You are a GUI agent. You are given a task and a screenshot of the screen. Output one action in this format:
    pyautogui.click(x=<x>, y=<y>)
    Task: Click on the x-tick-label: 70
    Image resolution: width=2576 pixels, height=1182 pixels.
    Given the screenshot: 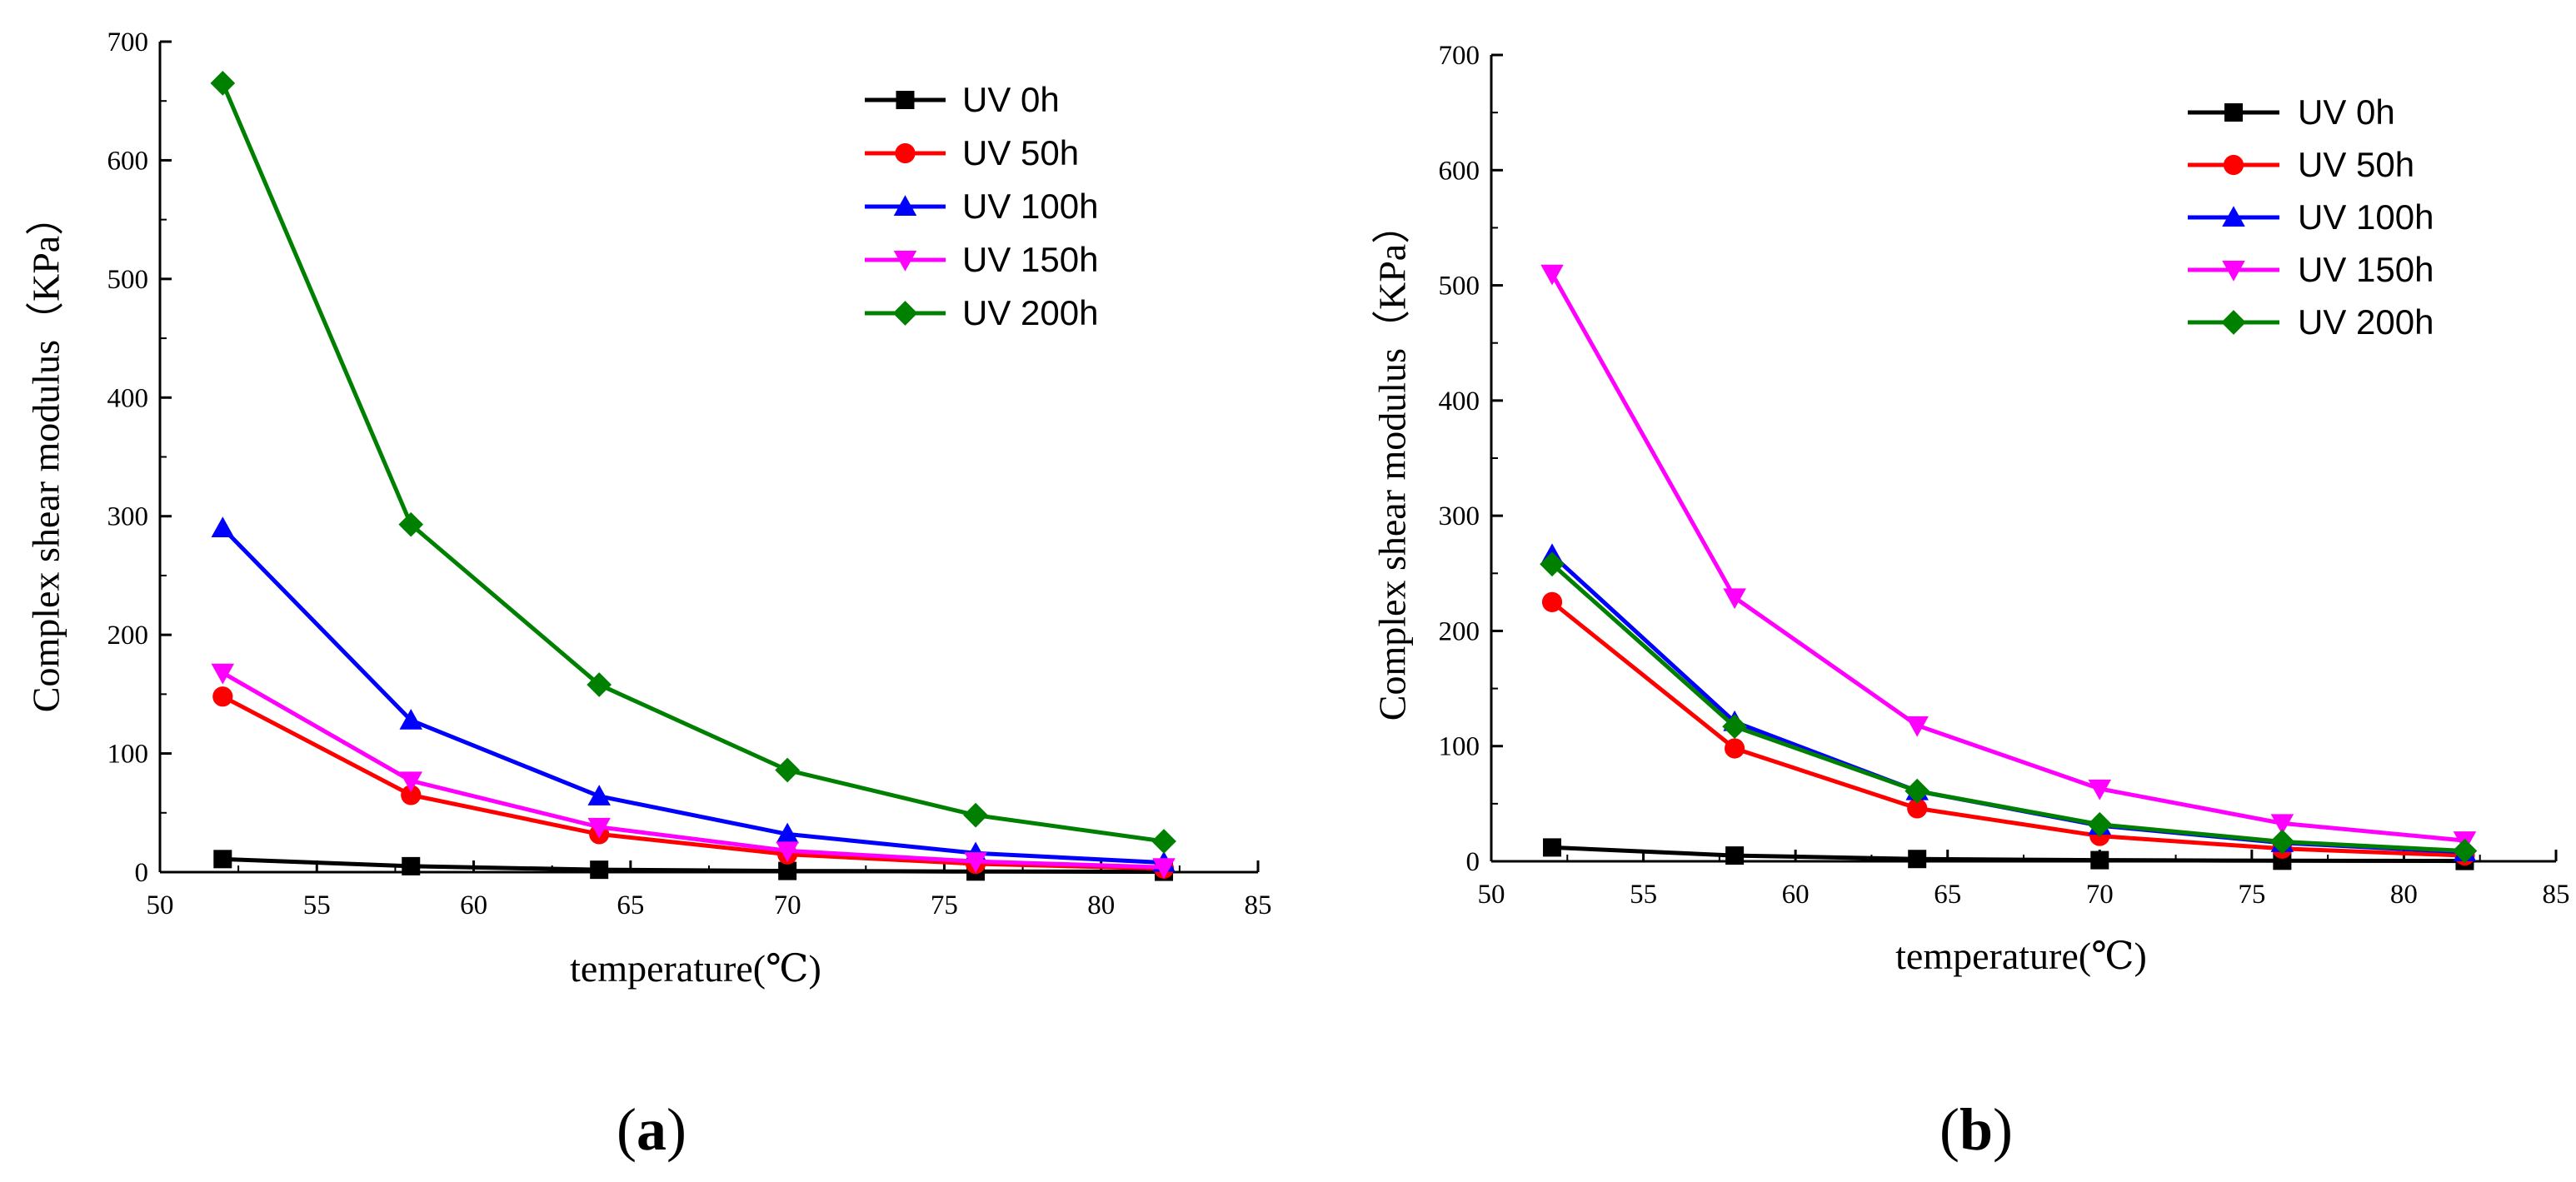 What is the action you would take?
    pyautogui.click(x=2100, y=895)
    